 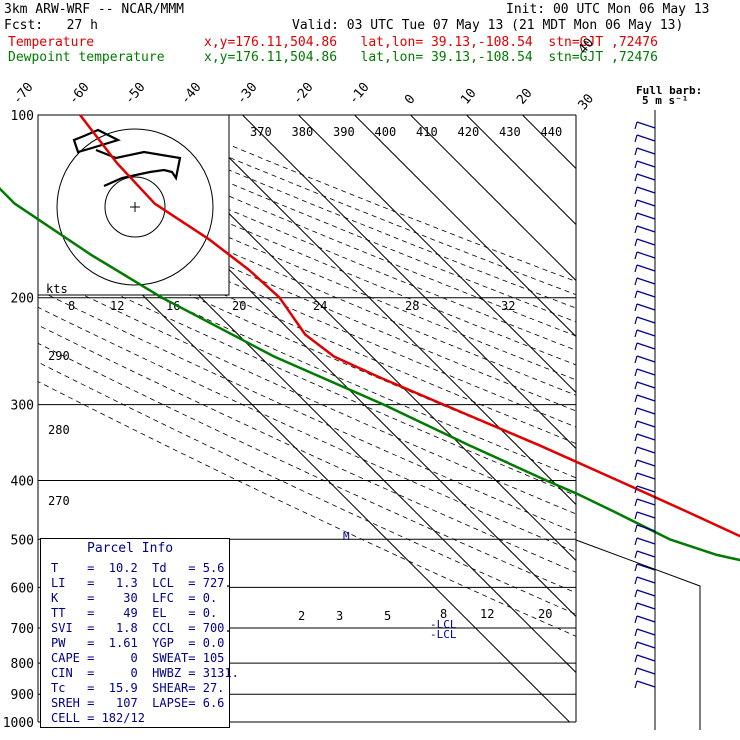 I want to click on wind-speed-label: 20, so click(x=239, y=306).